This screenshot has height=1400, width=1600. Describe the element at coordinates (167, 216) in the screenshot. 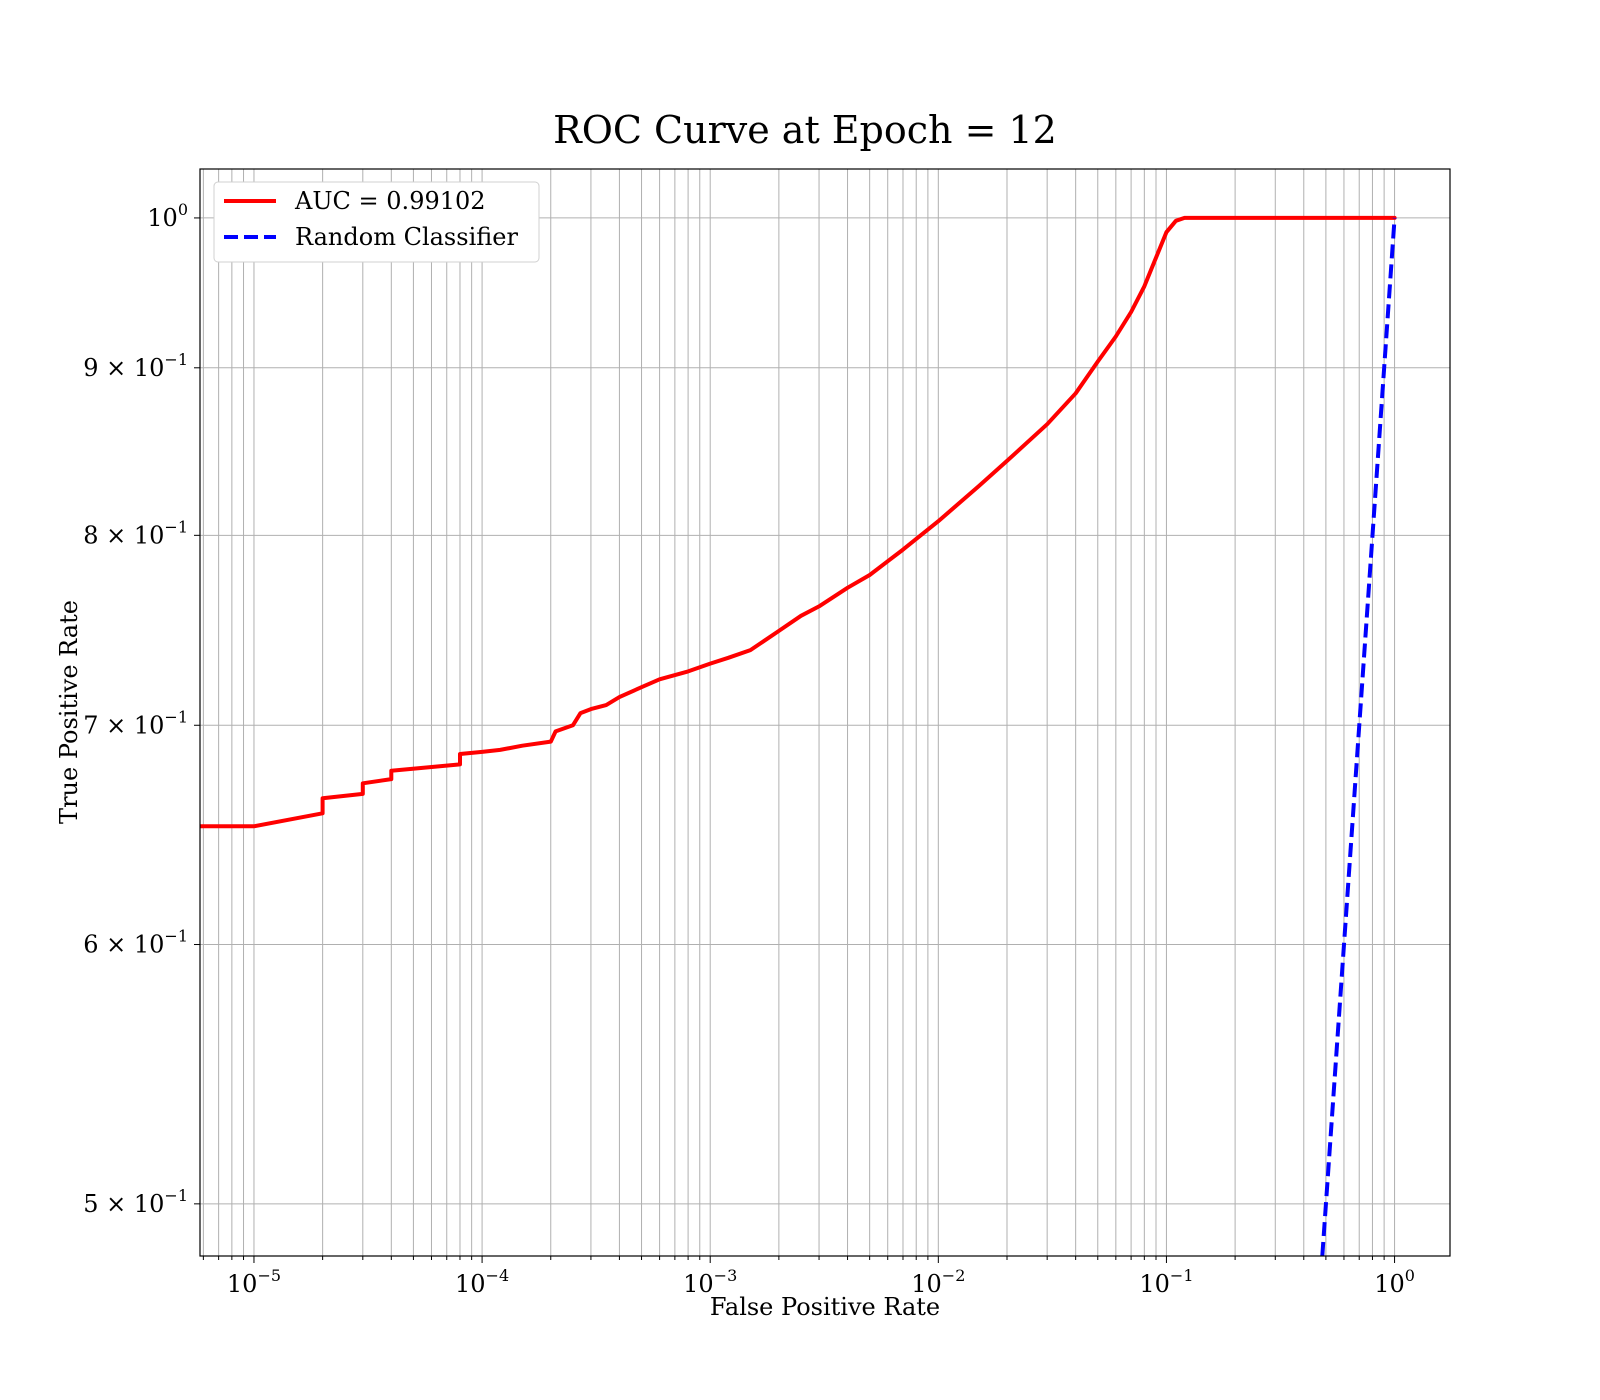

I see `y-tick-label: 100` at that location.